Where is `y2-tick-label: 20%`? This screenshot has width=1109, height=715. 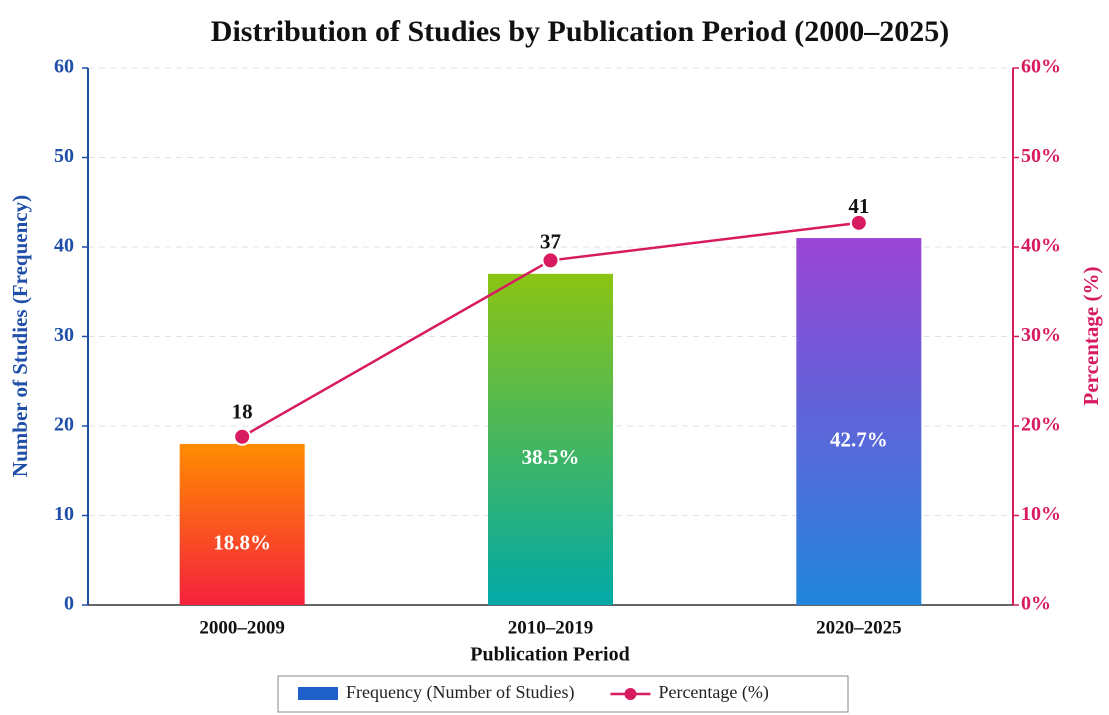 y2-tick-label: 20% is located at coordinates (1041, 425).